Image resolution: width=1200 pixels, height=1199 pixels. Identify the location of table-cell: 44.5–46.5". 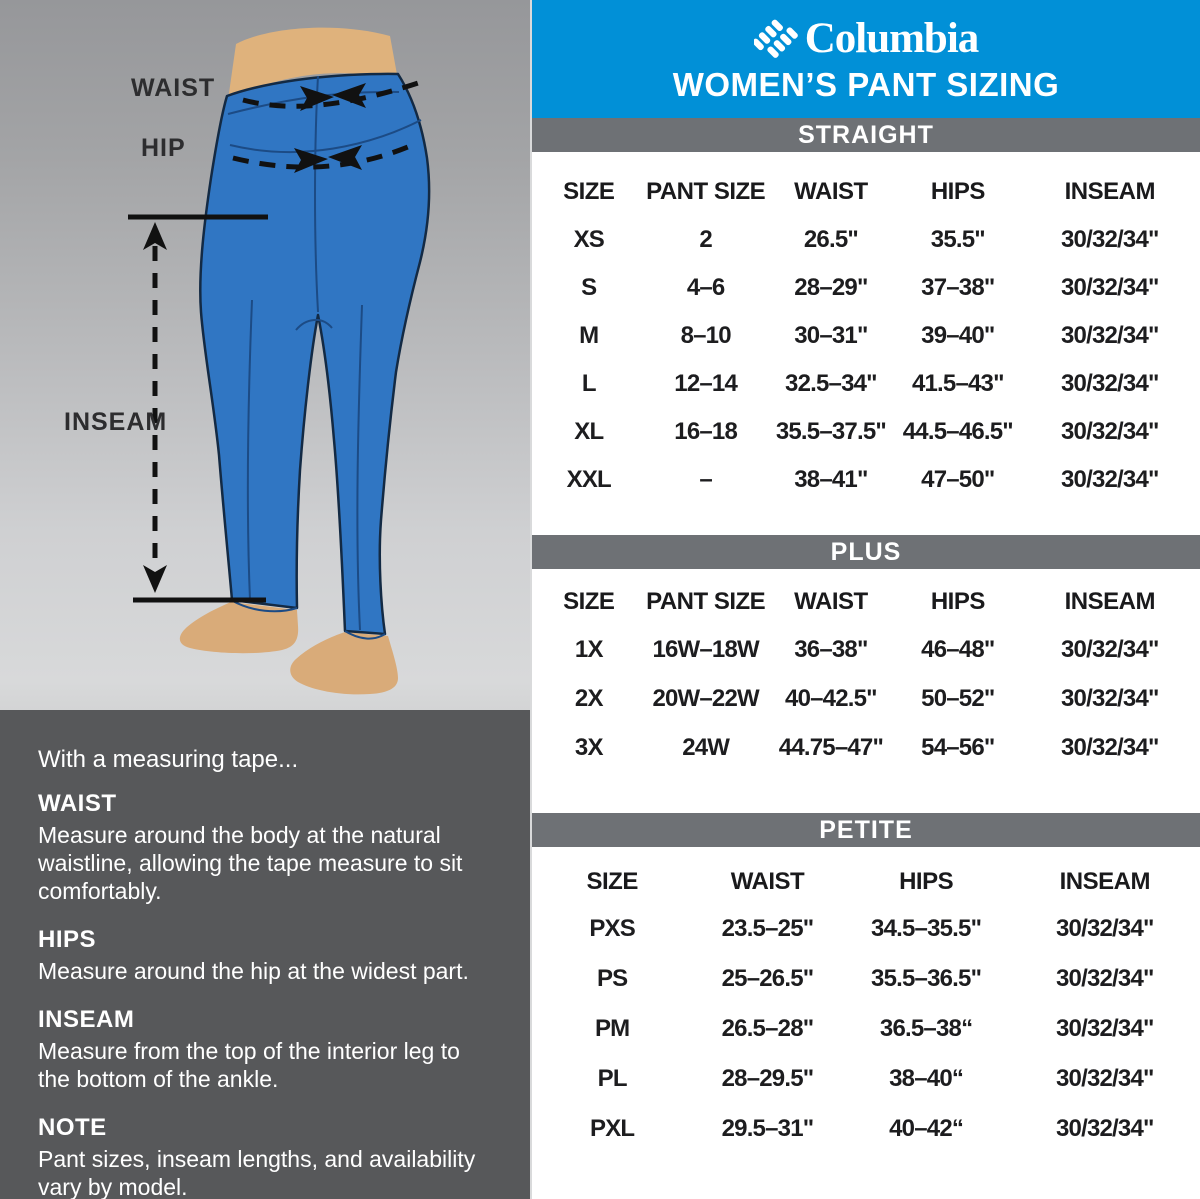
(958, 431).